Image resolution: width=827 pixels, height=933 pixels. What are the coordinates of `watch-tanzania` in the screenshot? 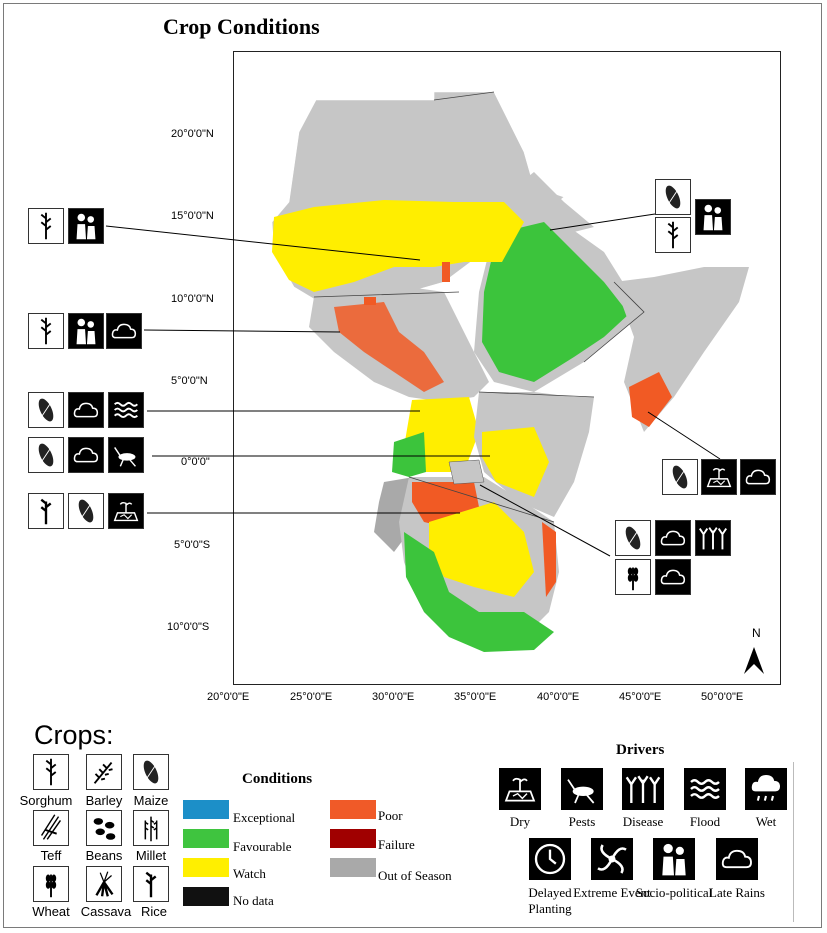 It's located at (481, 549).